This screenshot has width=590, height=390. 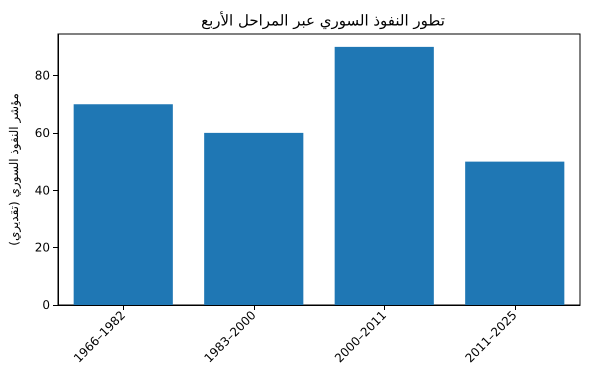 I want to click on y-tick-label: 20, so click(x=42, y=247).